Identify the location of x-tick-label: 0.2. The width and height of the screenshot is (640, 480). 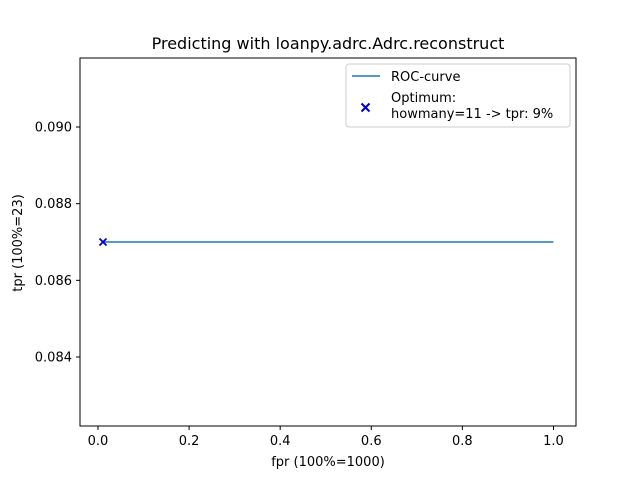
(189, 441).